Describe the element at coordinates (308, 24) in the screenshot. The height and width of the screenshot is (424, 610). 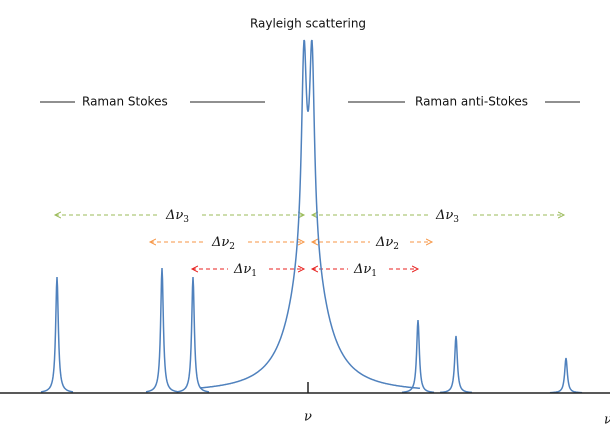
I see `title: Rayleigh scattering` at that location.